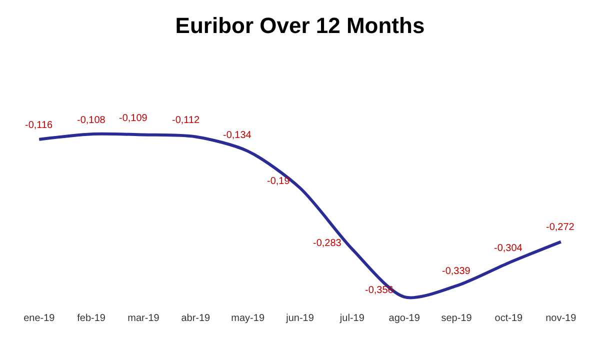 The height and width of the screenshot is (350, 600). I want to click on x-tick-label: sep-19, so click(456, 318).